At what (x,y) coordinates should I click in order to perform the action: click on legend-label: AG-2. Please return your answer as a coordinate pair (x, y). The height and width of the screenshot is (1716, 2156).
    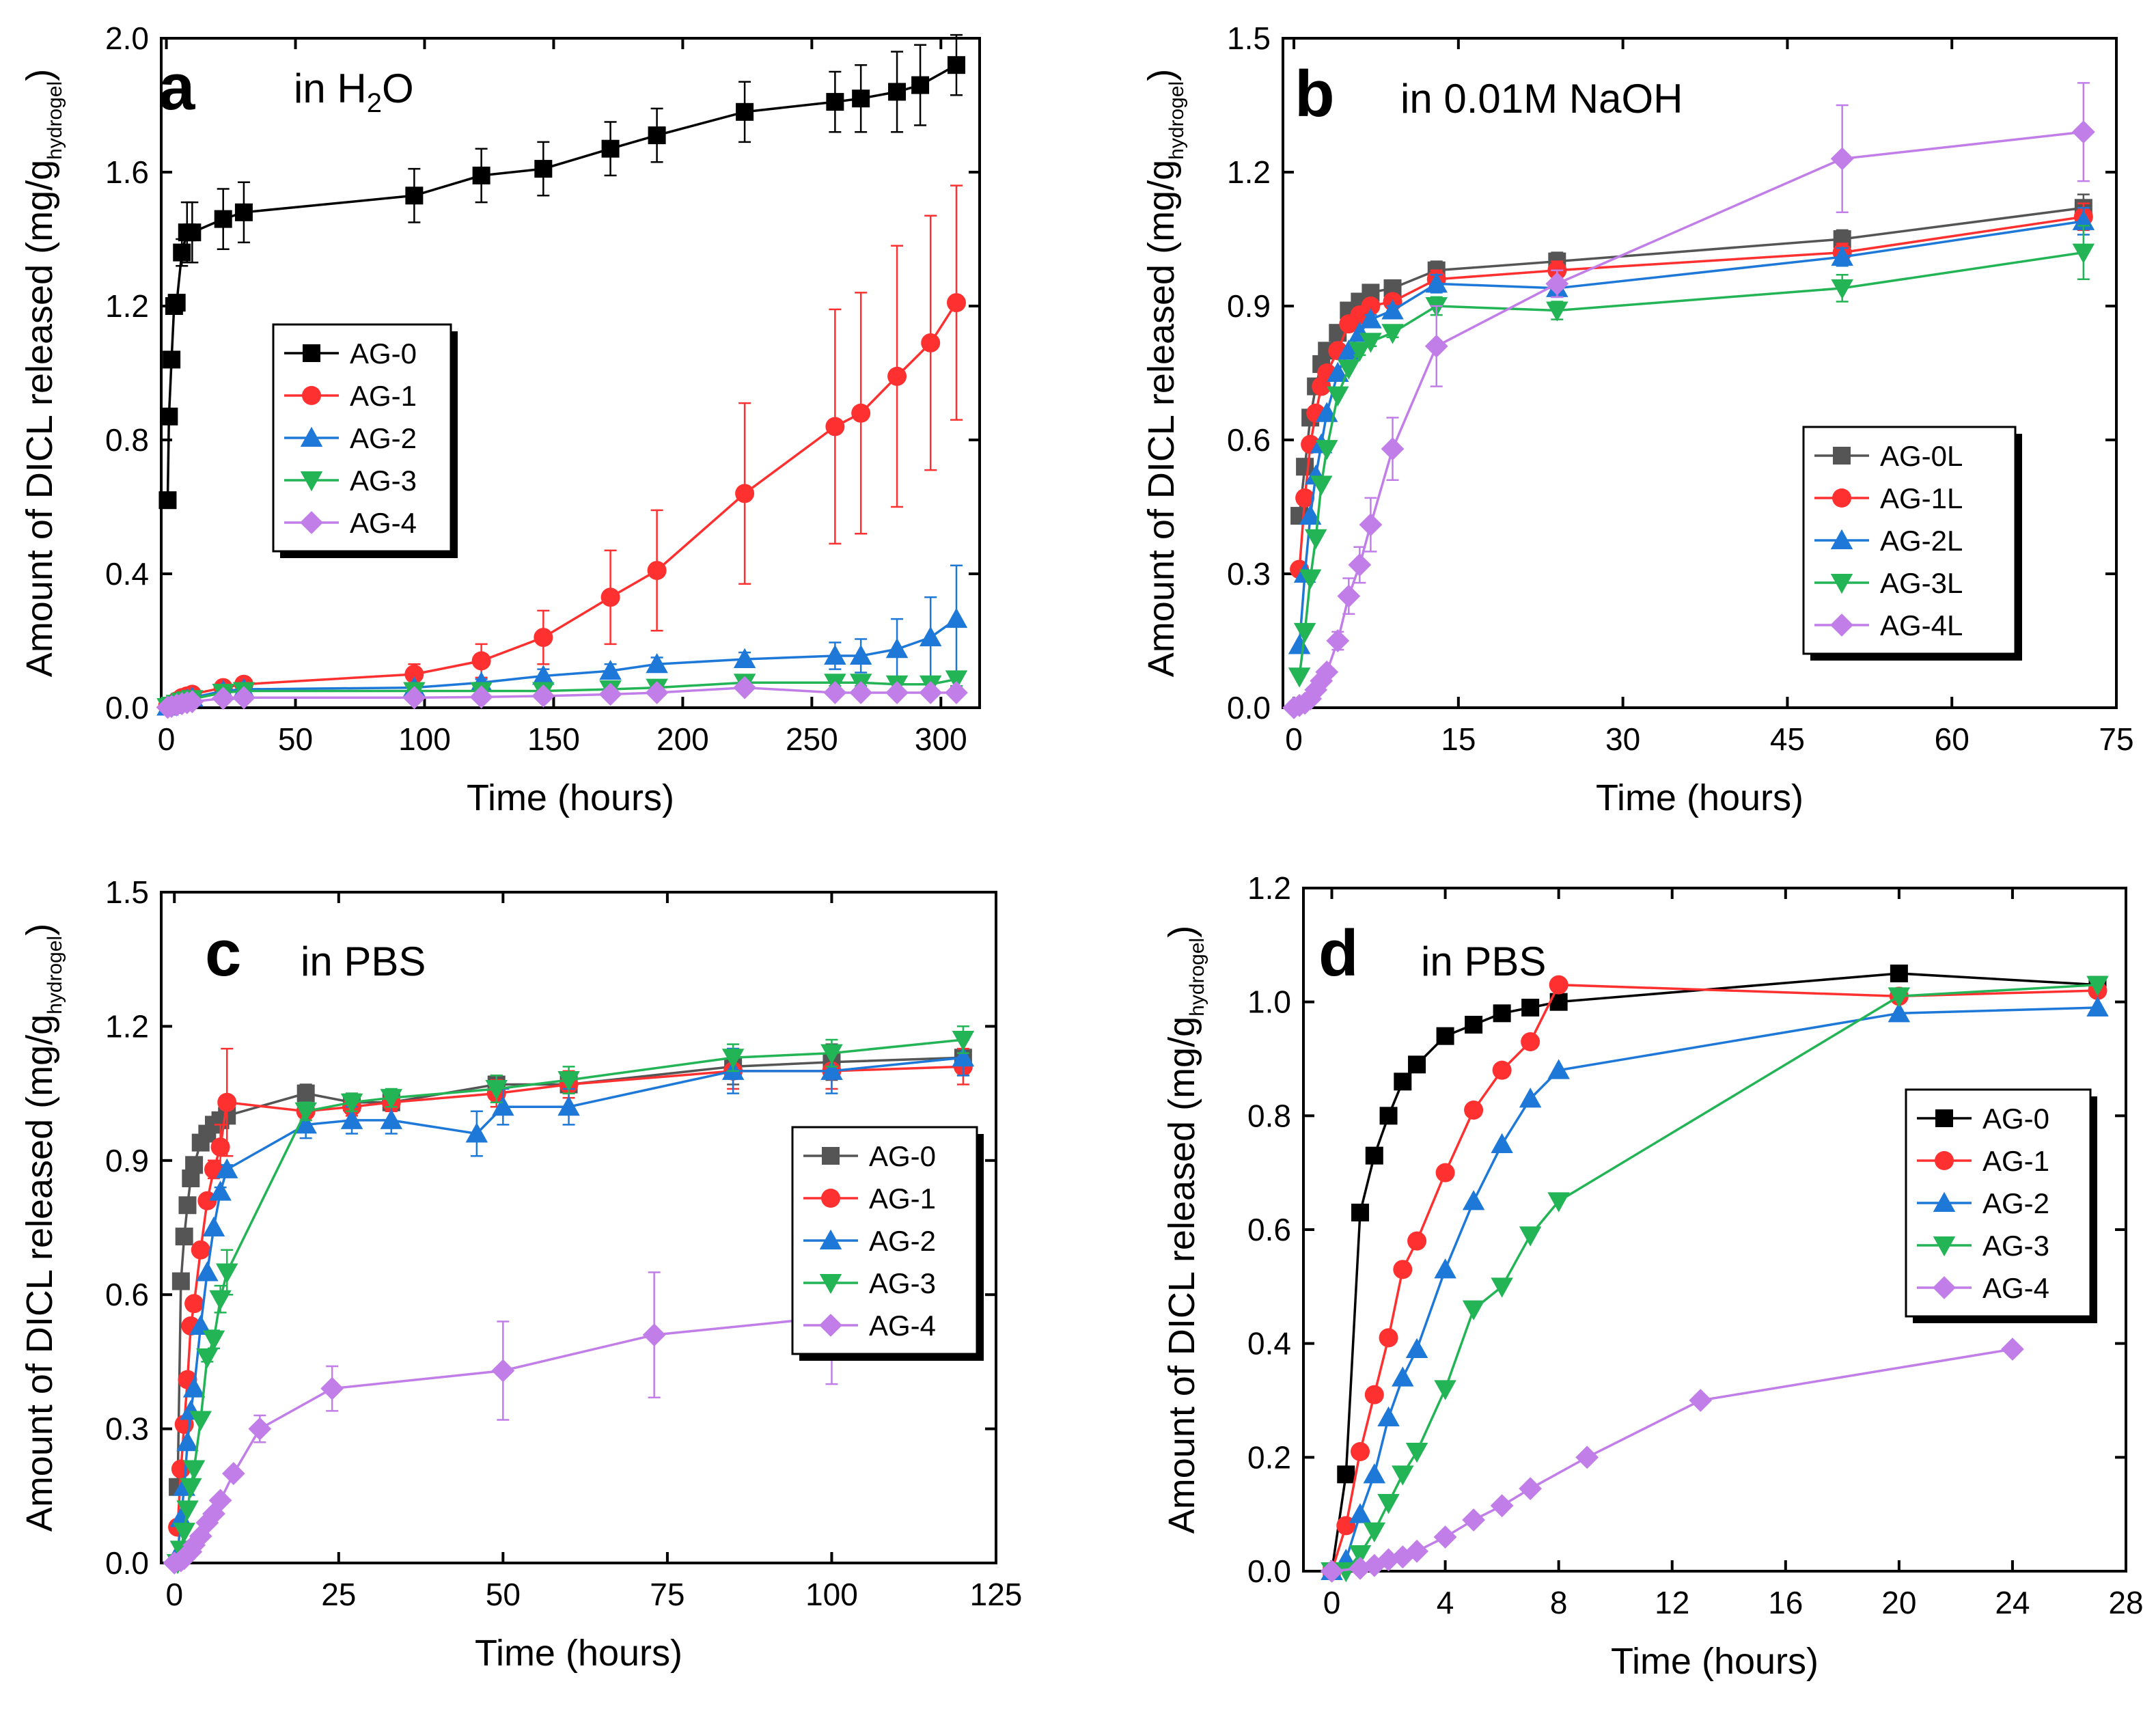
    Looking at the image, I should click on (384, 438).